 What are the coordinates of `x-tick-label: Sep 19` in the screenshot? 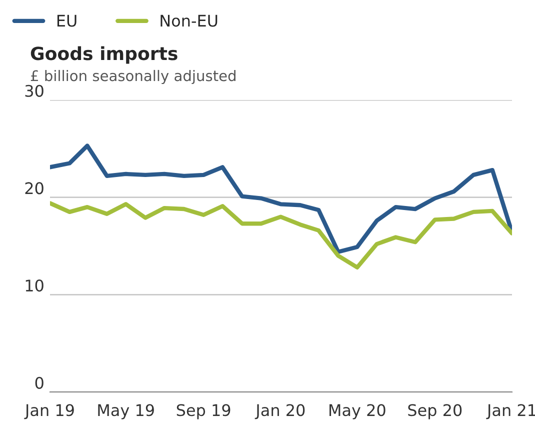 It's located at (203, 412).